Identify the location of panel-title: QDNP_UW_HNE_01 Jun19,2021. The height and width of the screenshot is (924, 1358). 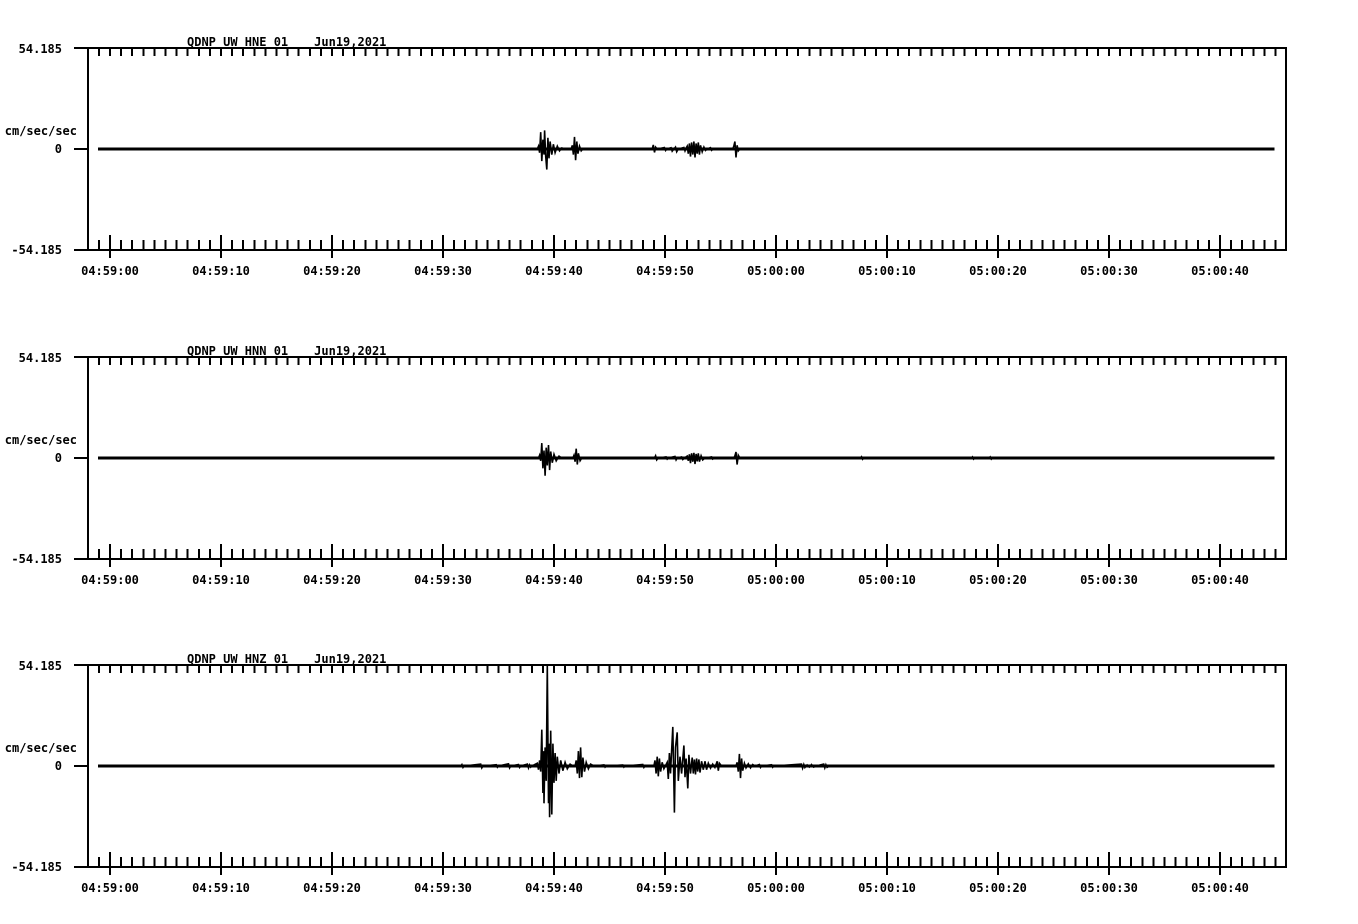
(287, 42).